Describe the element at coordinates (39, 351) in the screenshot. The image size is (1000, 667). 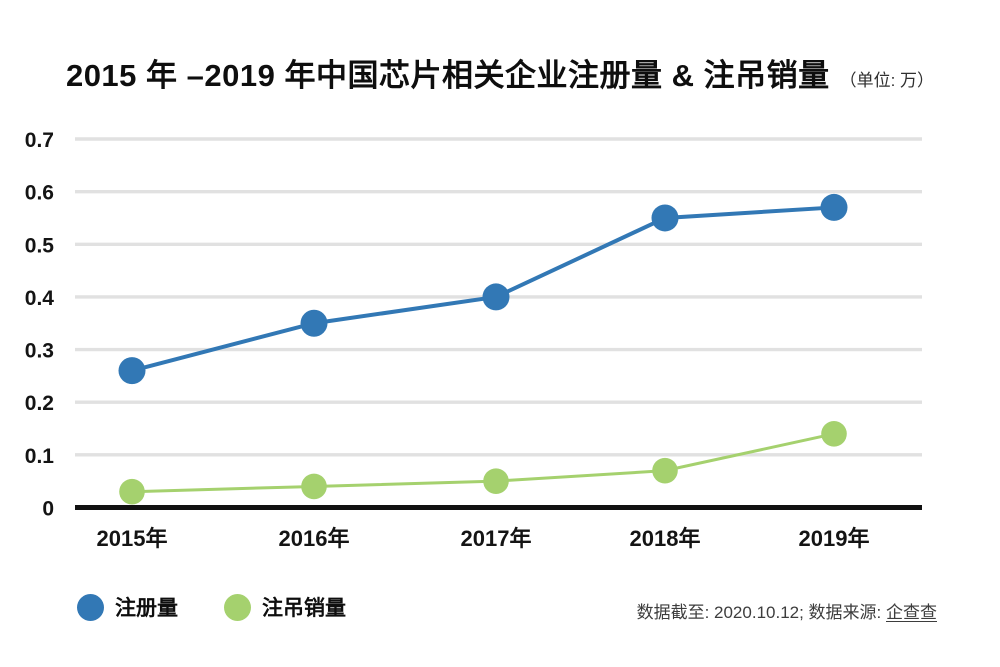
I see `y-axis-tick-label: 0.3` at that location.